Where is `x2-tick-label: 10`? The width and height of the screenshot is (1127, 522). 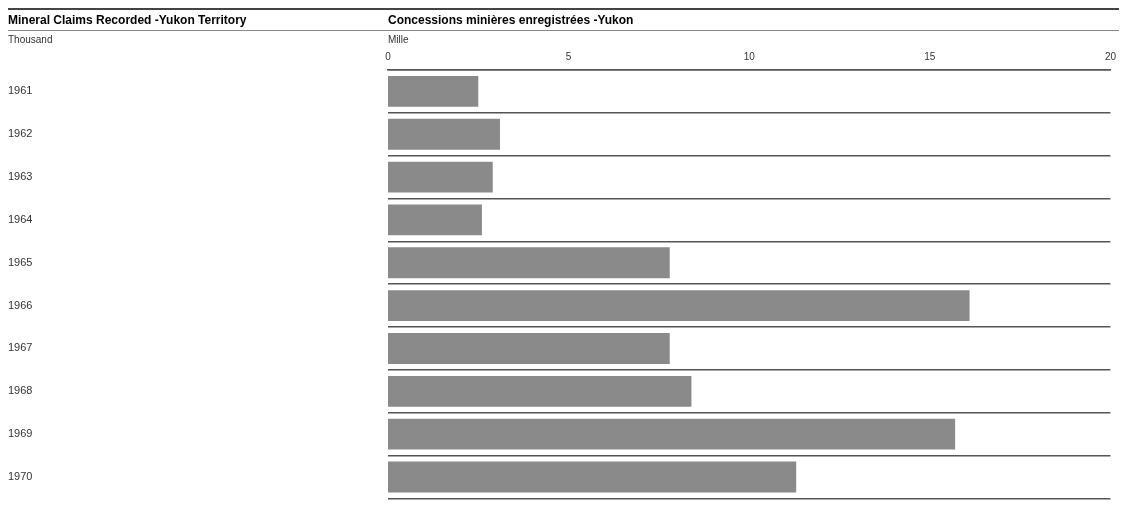
x2-tick-label: 10 is located at coordinates (749, 56).